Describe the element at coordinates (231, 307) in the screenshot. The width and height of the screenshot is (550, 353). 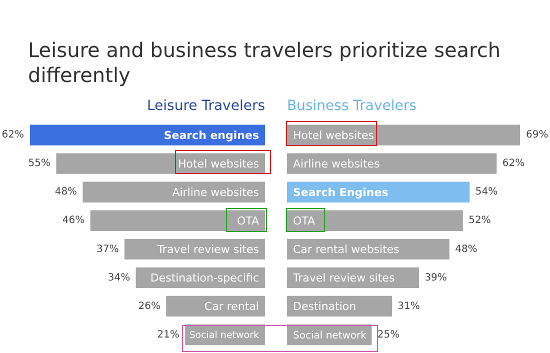
I see `category-label: Car rental` at that location.